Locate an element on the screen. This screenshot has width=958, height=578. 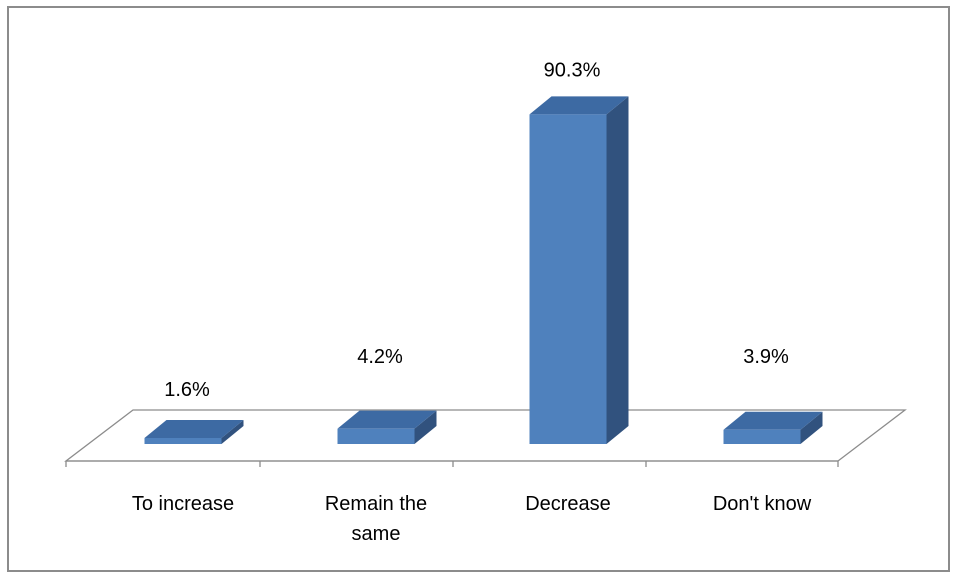
data-label: 90.3% is located at coordinates (572, 70).